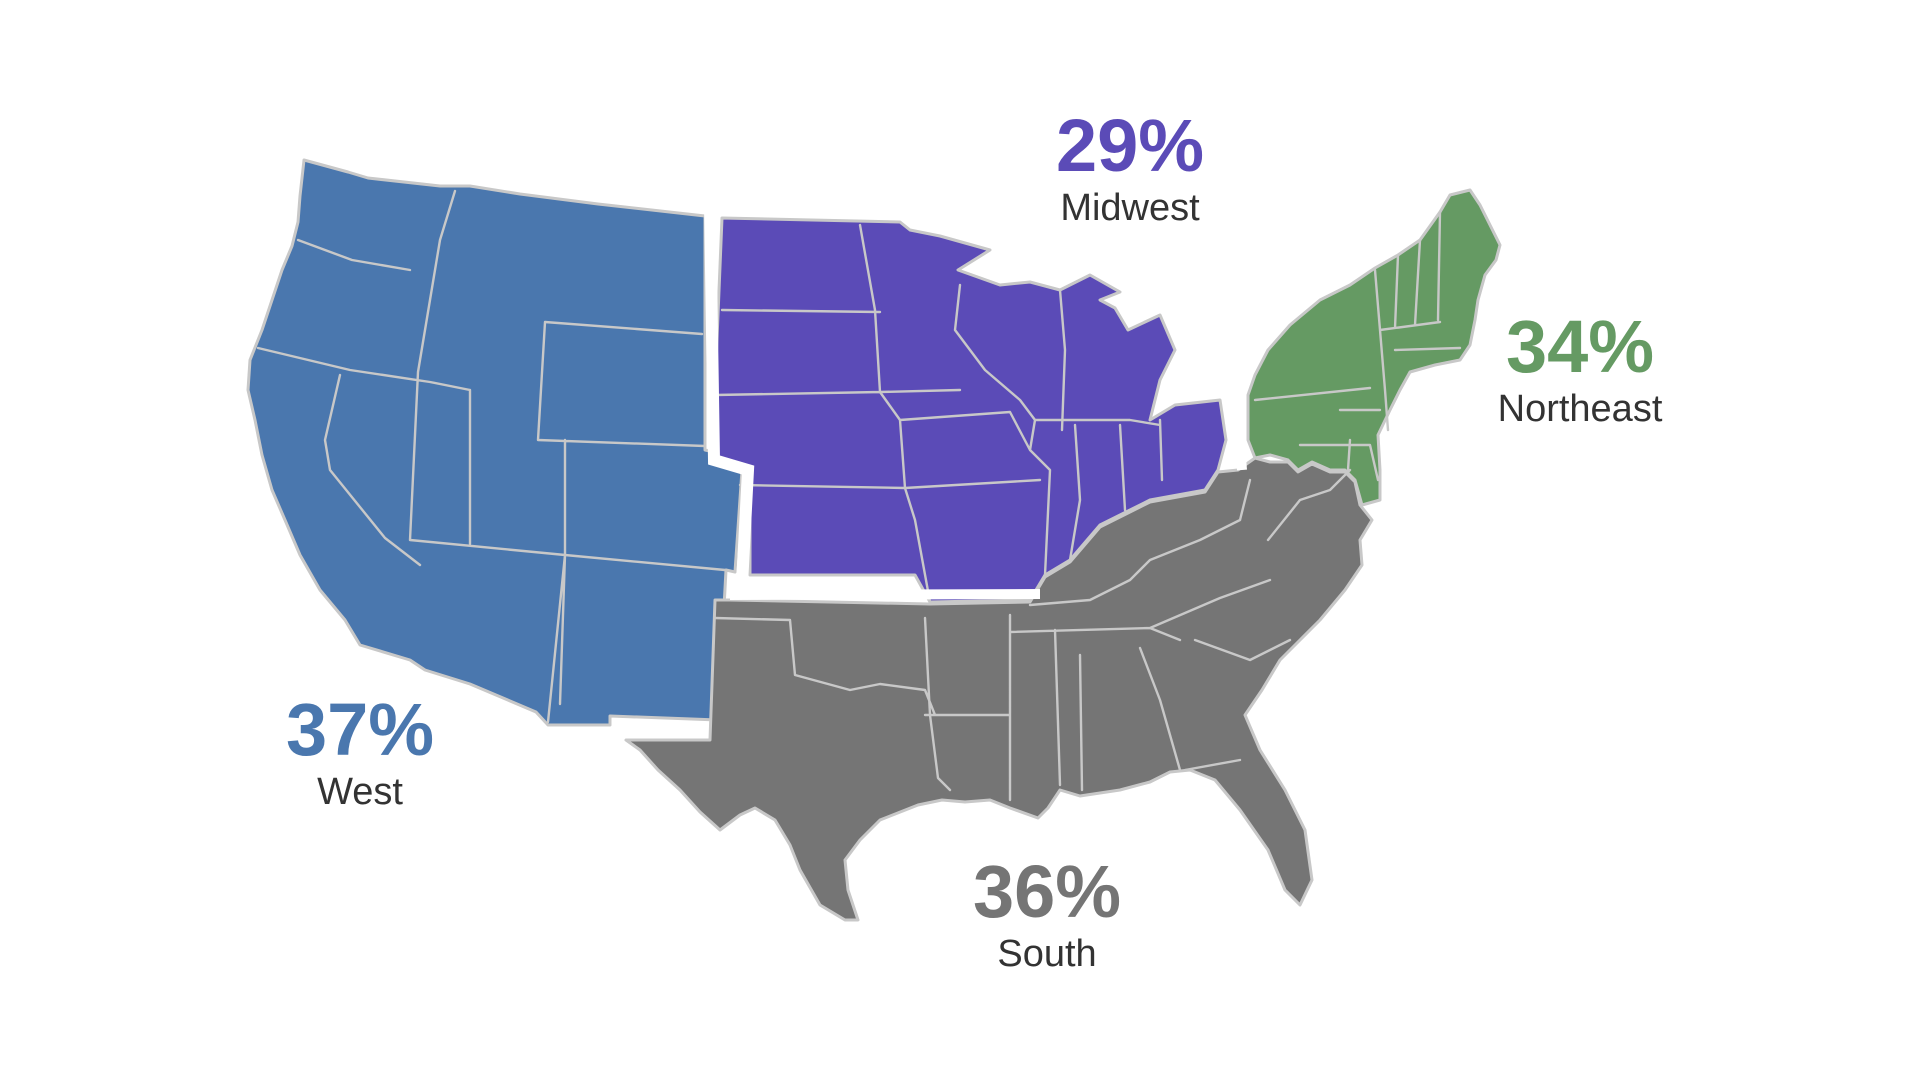  I want to click on region-separators, so click(975, 402).